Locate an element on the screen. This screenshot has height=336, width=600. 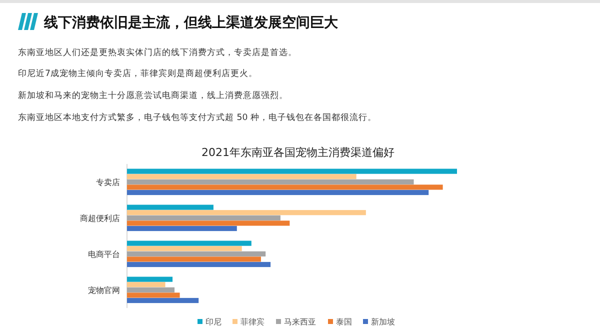
legend-label: 菲律宾 is located at coordinates (252, 322).